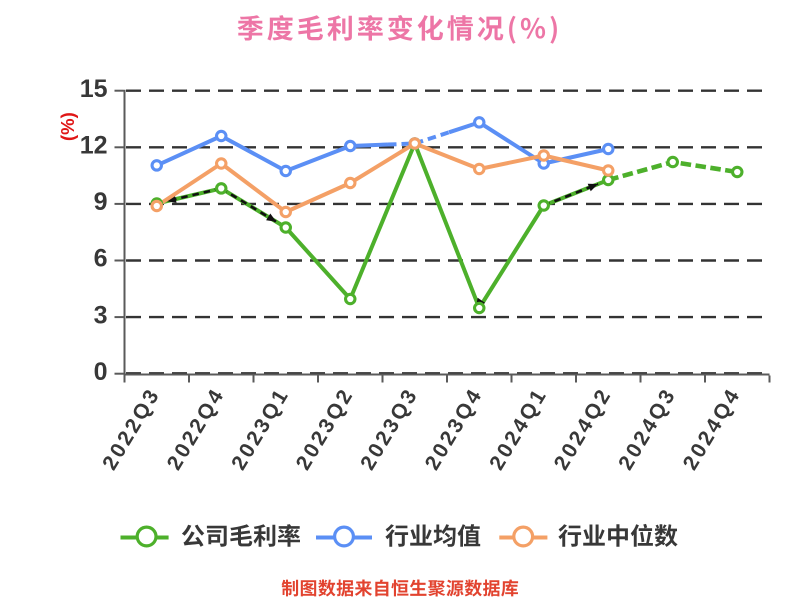 The height and width of the screenshot is (600, 800). I want to click on svg-text: 9, so click(101, 202).